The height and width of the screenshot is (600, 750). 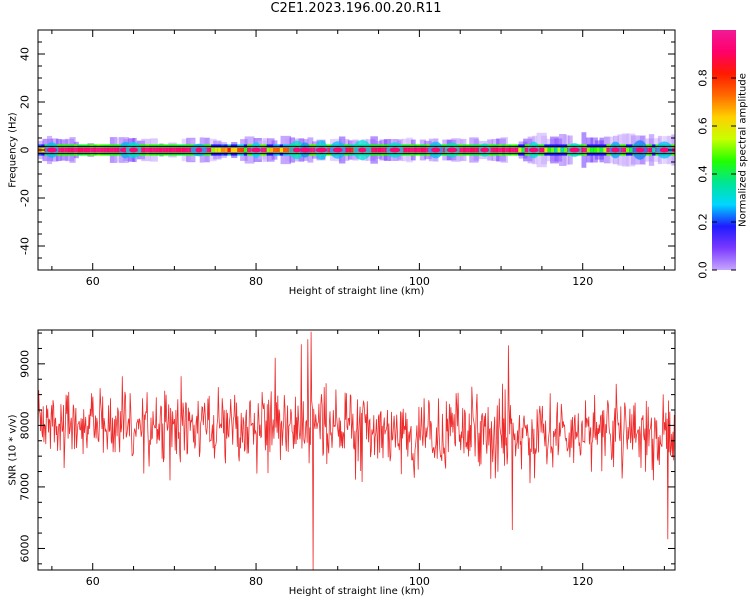 What do you see at coordinates (25, 425) in the screenshot?
I see `snr-ytick-label: 8000` at bounding box center [25, 425].